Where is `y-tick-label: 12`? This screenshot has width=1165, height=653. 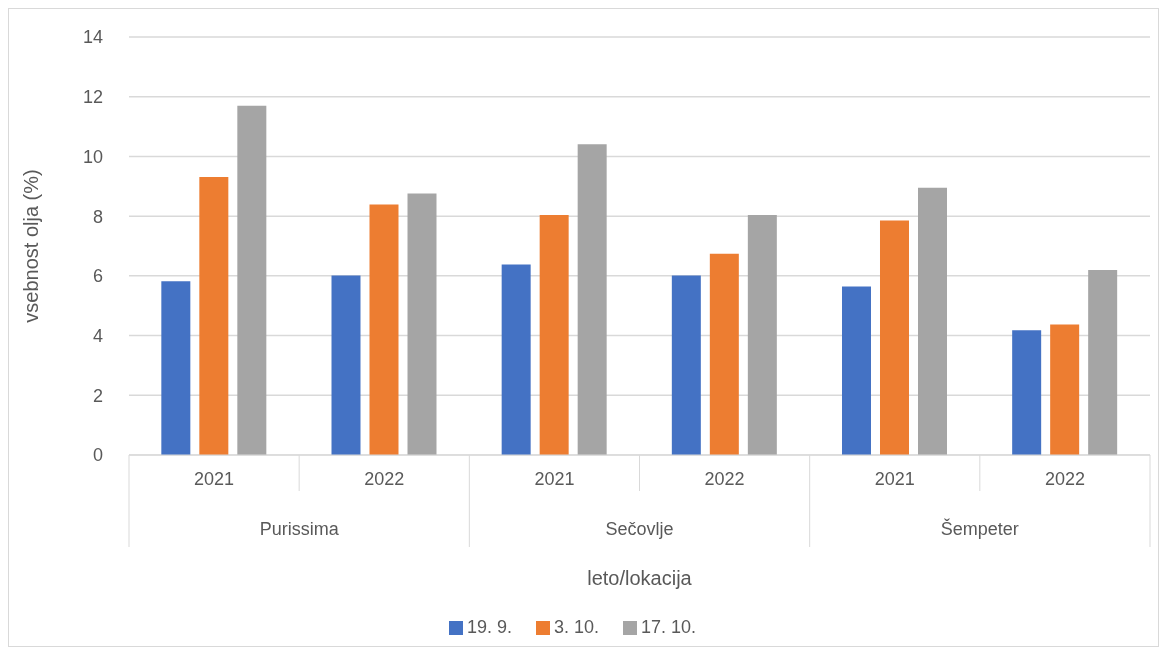 y-tick-label: 12 is located at coordinates (92, 97).